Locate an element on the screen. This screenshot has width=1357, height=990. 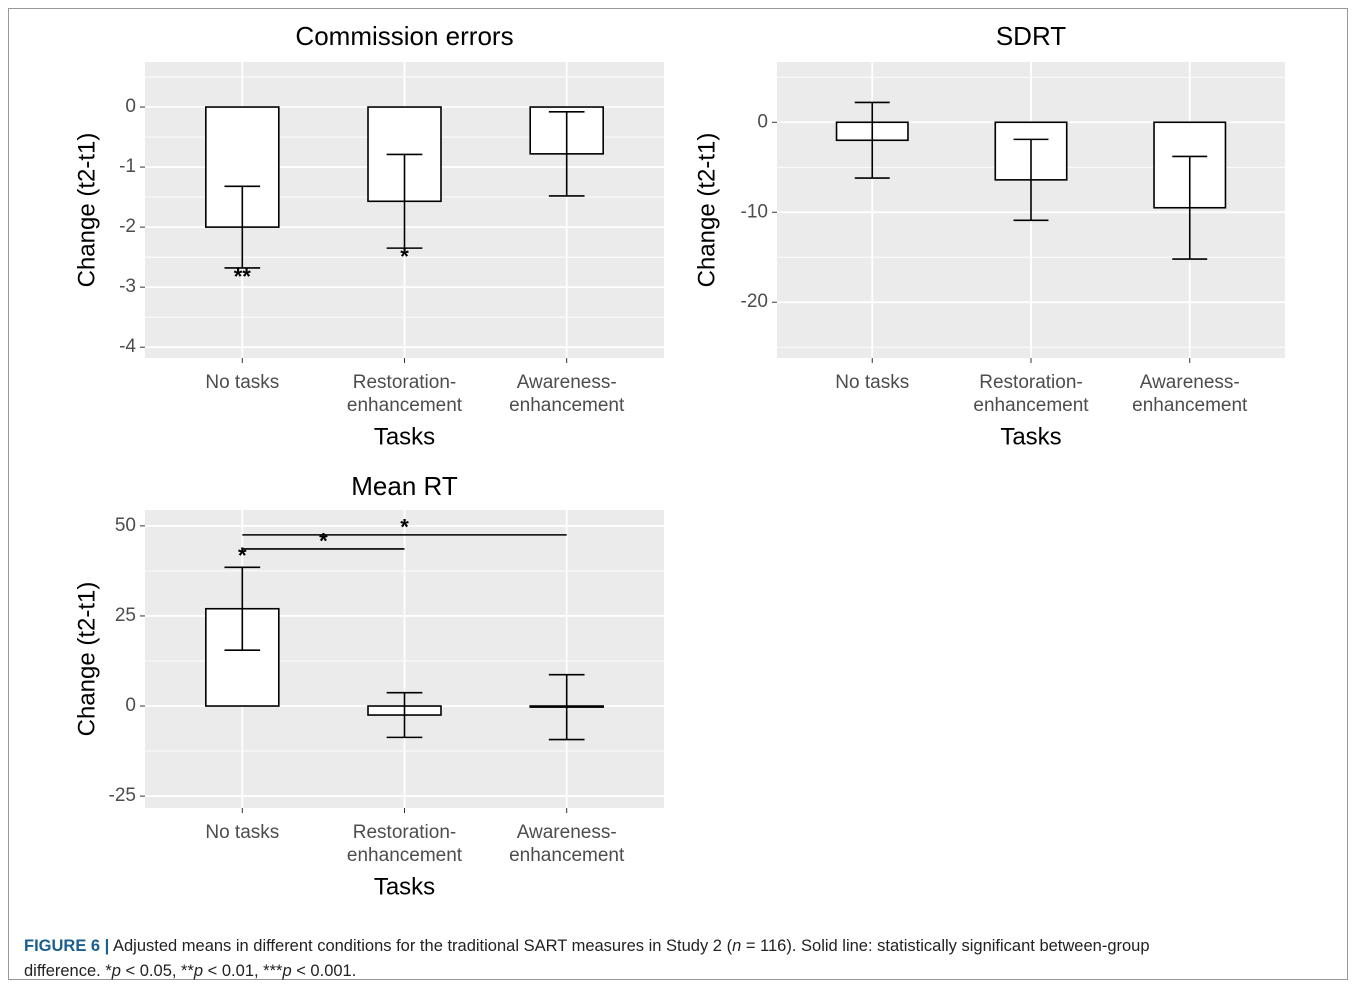
y-tick-label: 25 is located at coordinates (125, 615).